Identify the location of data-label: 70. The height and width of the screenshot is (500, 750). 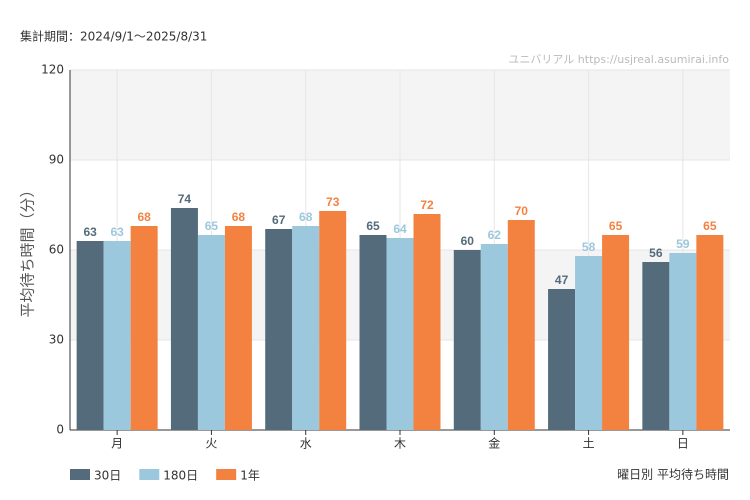
(522, 211).